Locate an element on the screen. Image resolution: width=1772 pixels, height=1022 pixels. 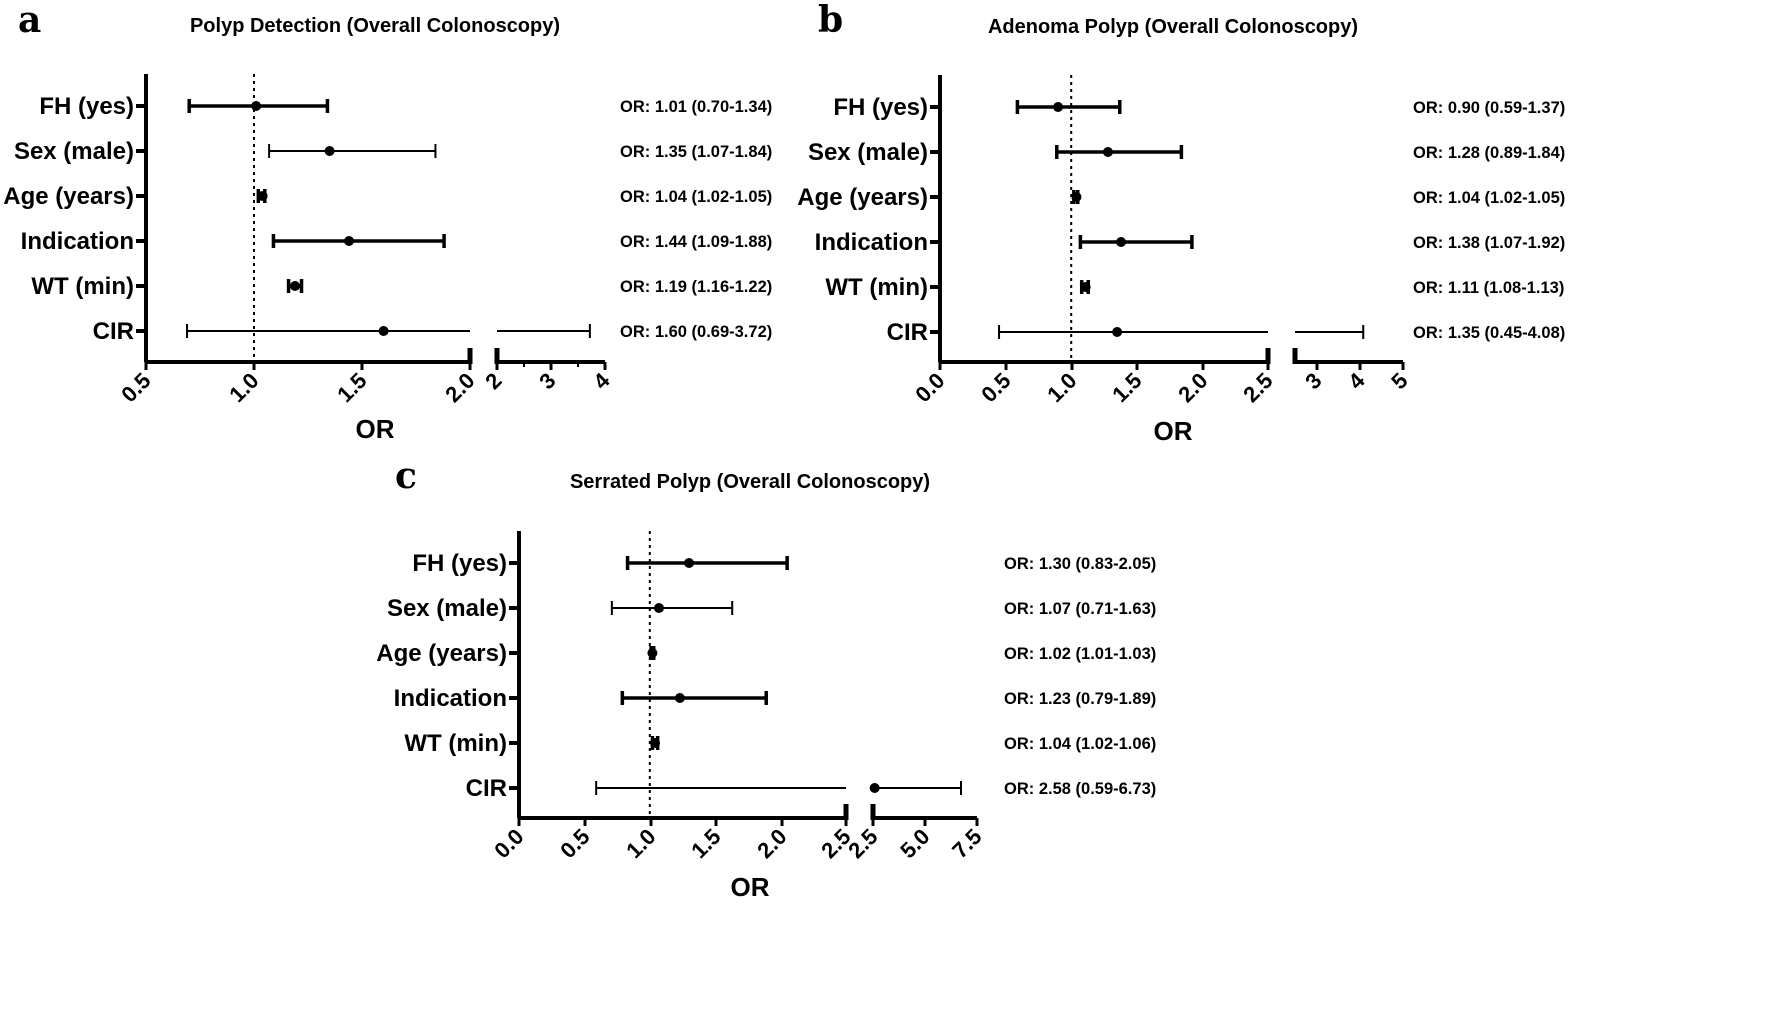
or-value-label: OR: 1.28 (0.89-1.84) is located at coordinates (1489, 153).